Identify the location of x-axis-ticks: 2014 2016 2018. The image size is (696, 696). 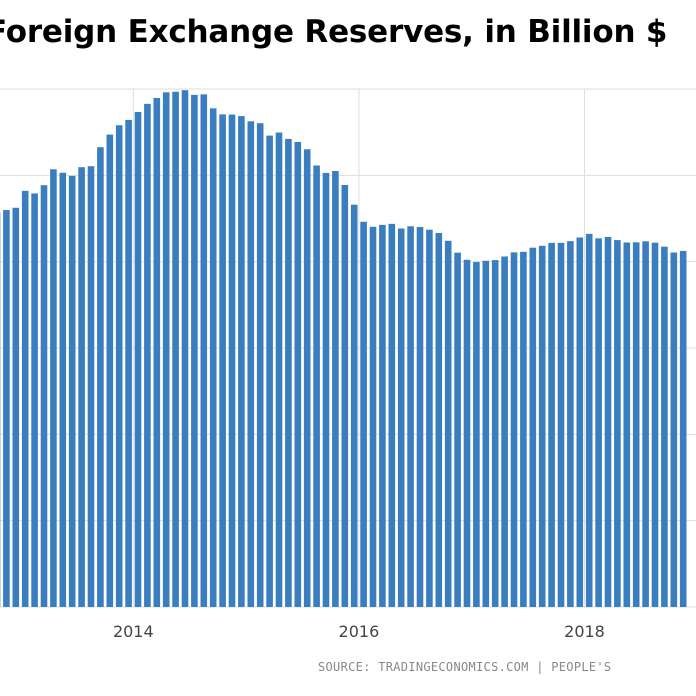
(359, 631).